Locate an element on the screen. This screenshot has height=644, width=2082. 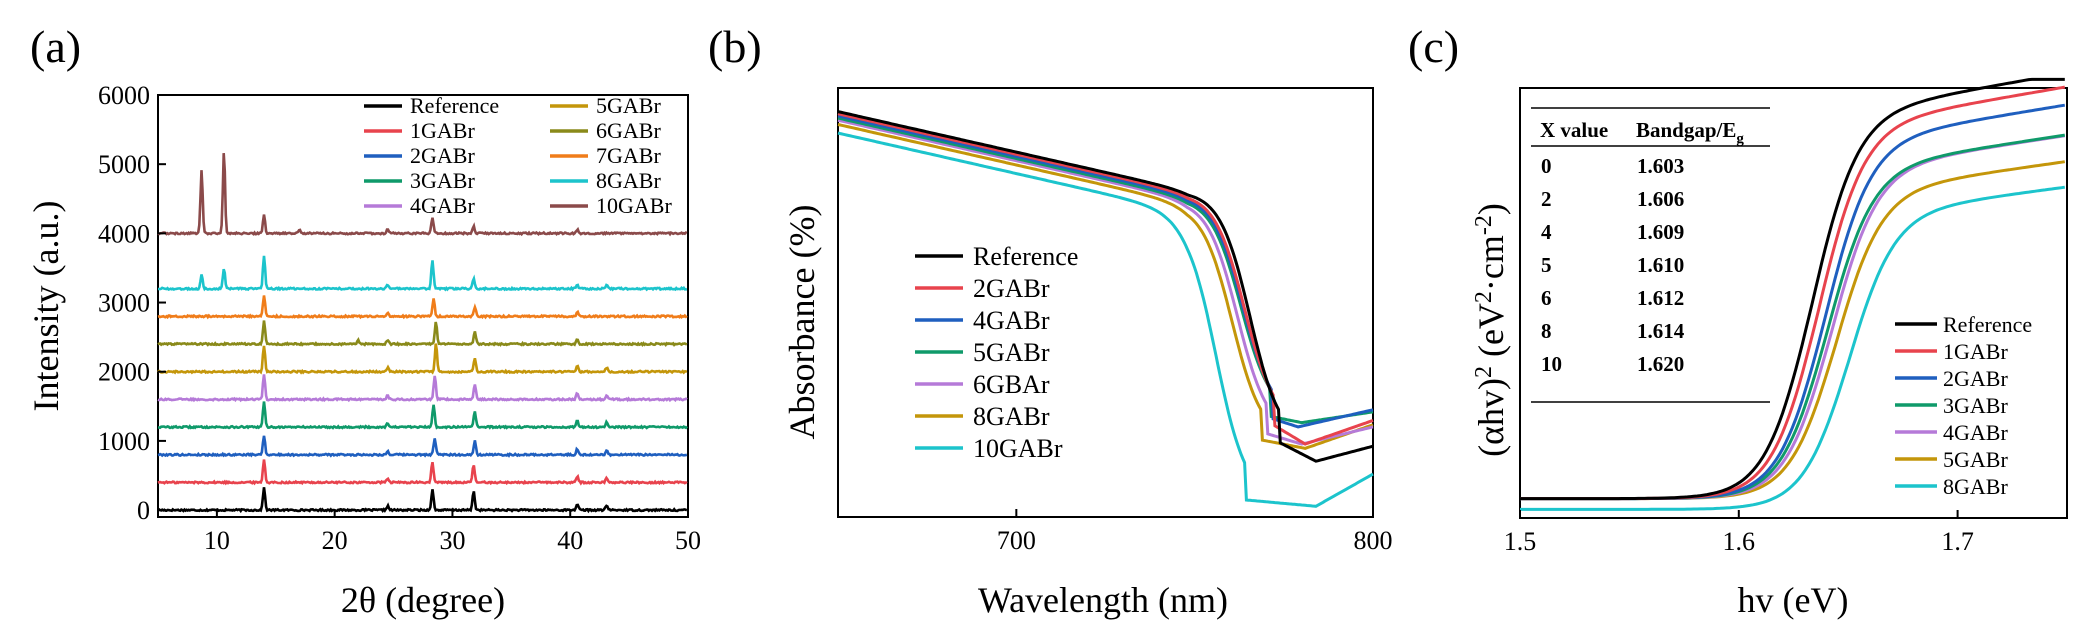
ytick-label-2000: 2000 is located at coordinates (124, 372).